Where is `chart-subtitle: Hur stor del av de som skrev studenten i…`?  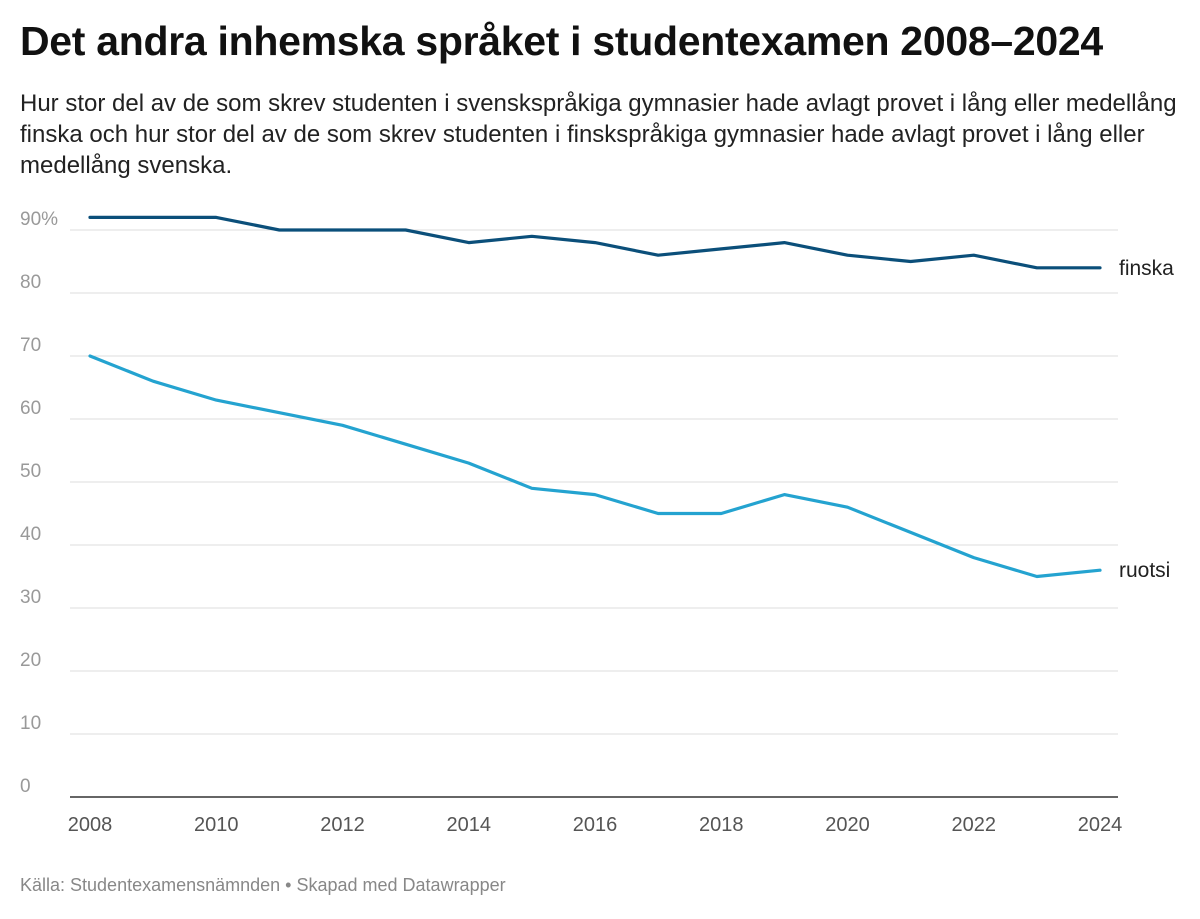
chart-subtitle: Hur stor del av de som skrev studenten i… is located at coordinates (598, 134).